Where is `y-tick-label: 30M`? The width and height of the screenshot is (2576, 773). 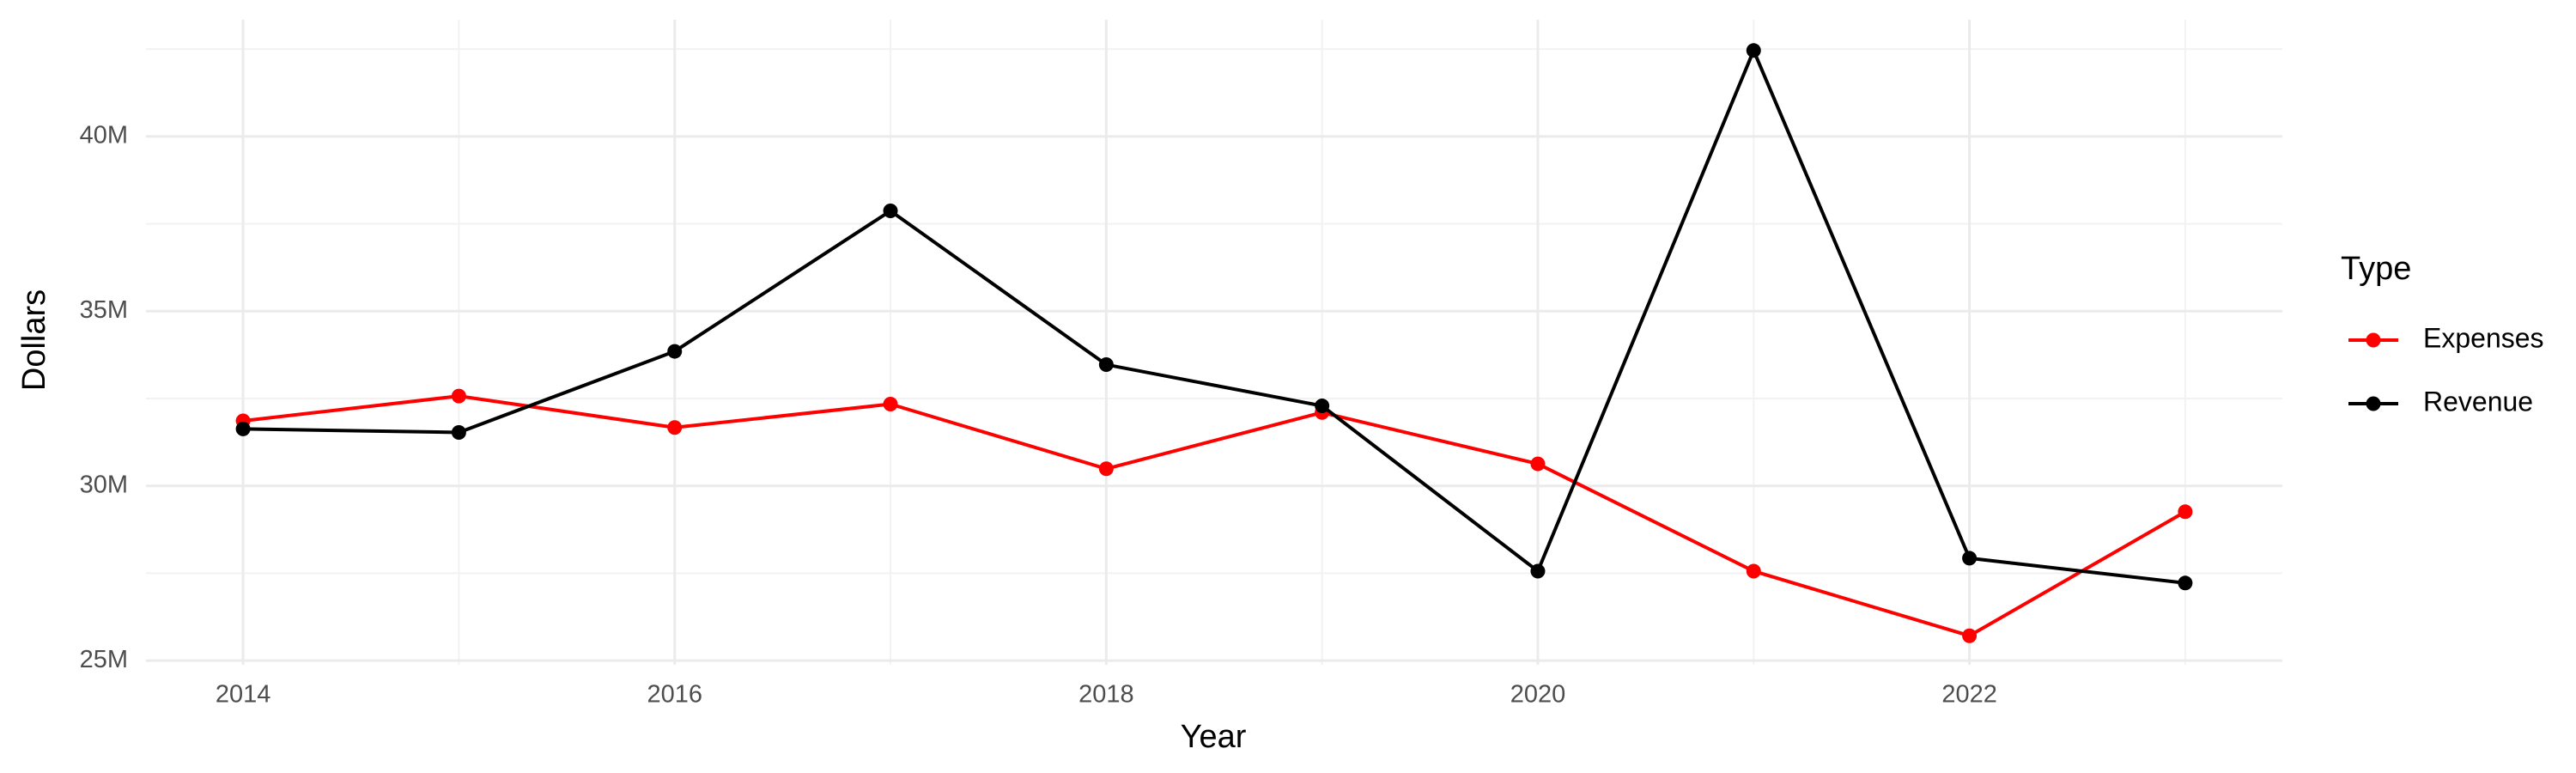 y-tick-label: 30M is located at coordinates (104, 485).